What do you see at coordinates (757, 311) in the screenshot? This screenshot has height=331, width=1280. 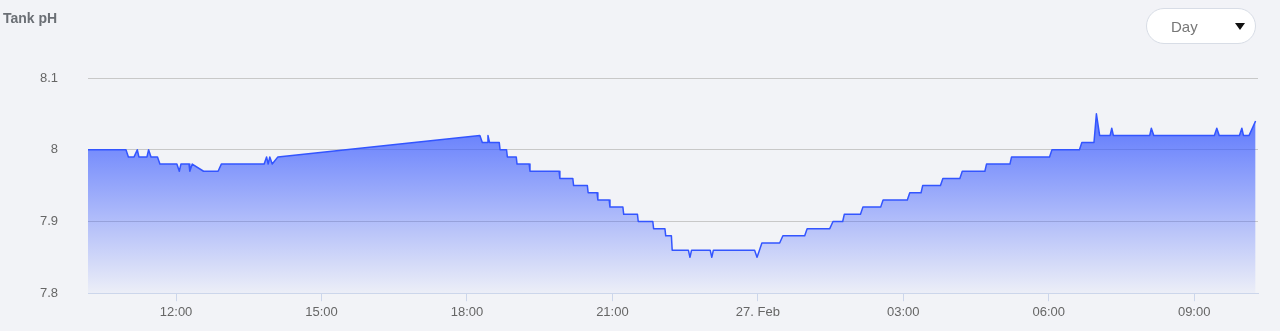 I see `x-tick-label: 27. Feb` at bounding box center [757, 311].